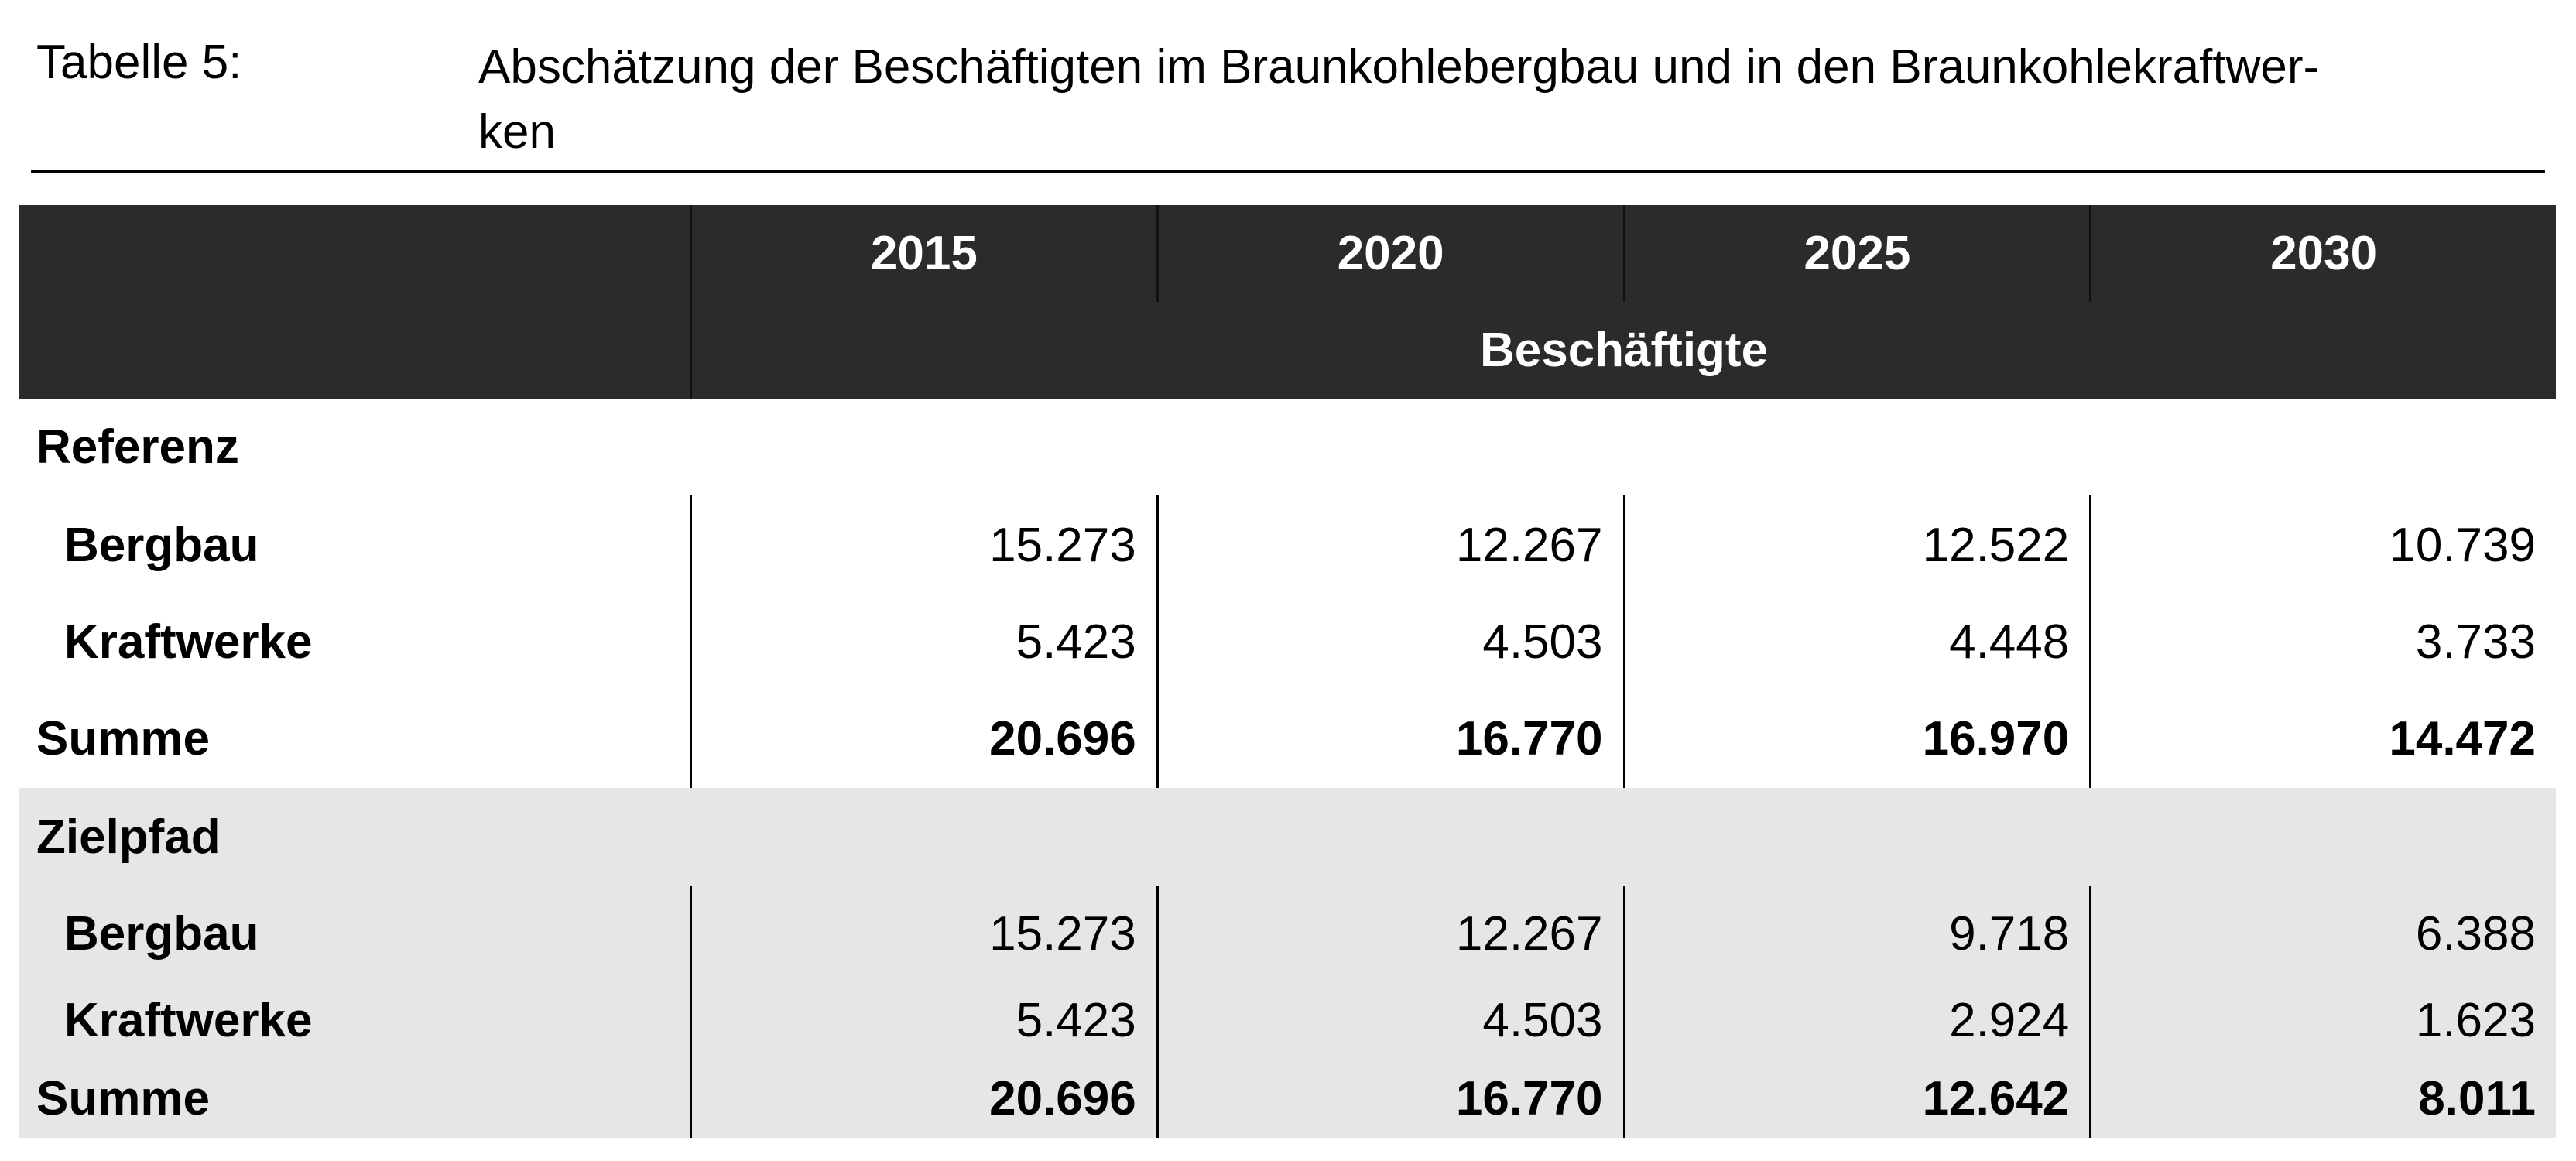 The width and height of the screenshot is (2576, 1161). Describe the element at coordinates (2322, 1020) in the screenshot. I see `value-cell: 1.623` at that location.